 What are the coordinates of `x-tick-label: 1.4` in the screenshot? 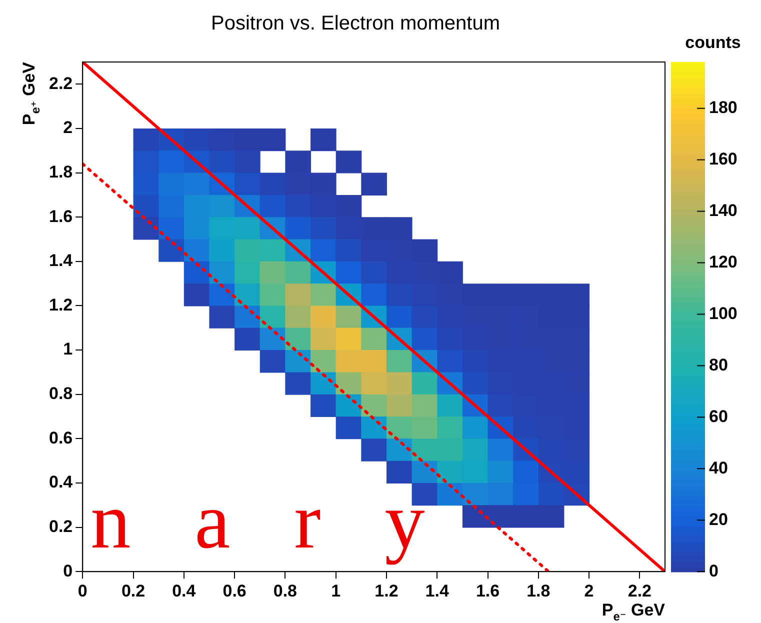 It's located at (437, 590).